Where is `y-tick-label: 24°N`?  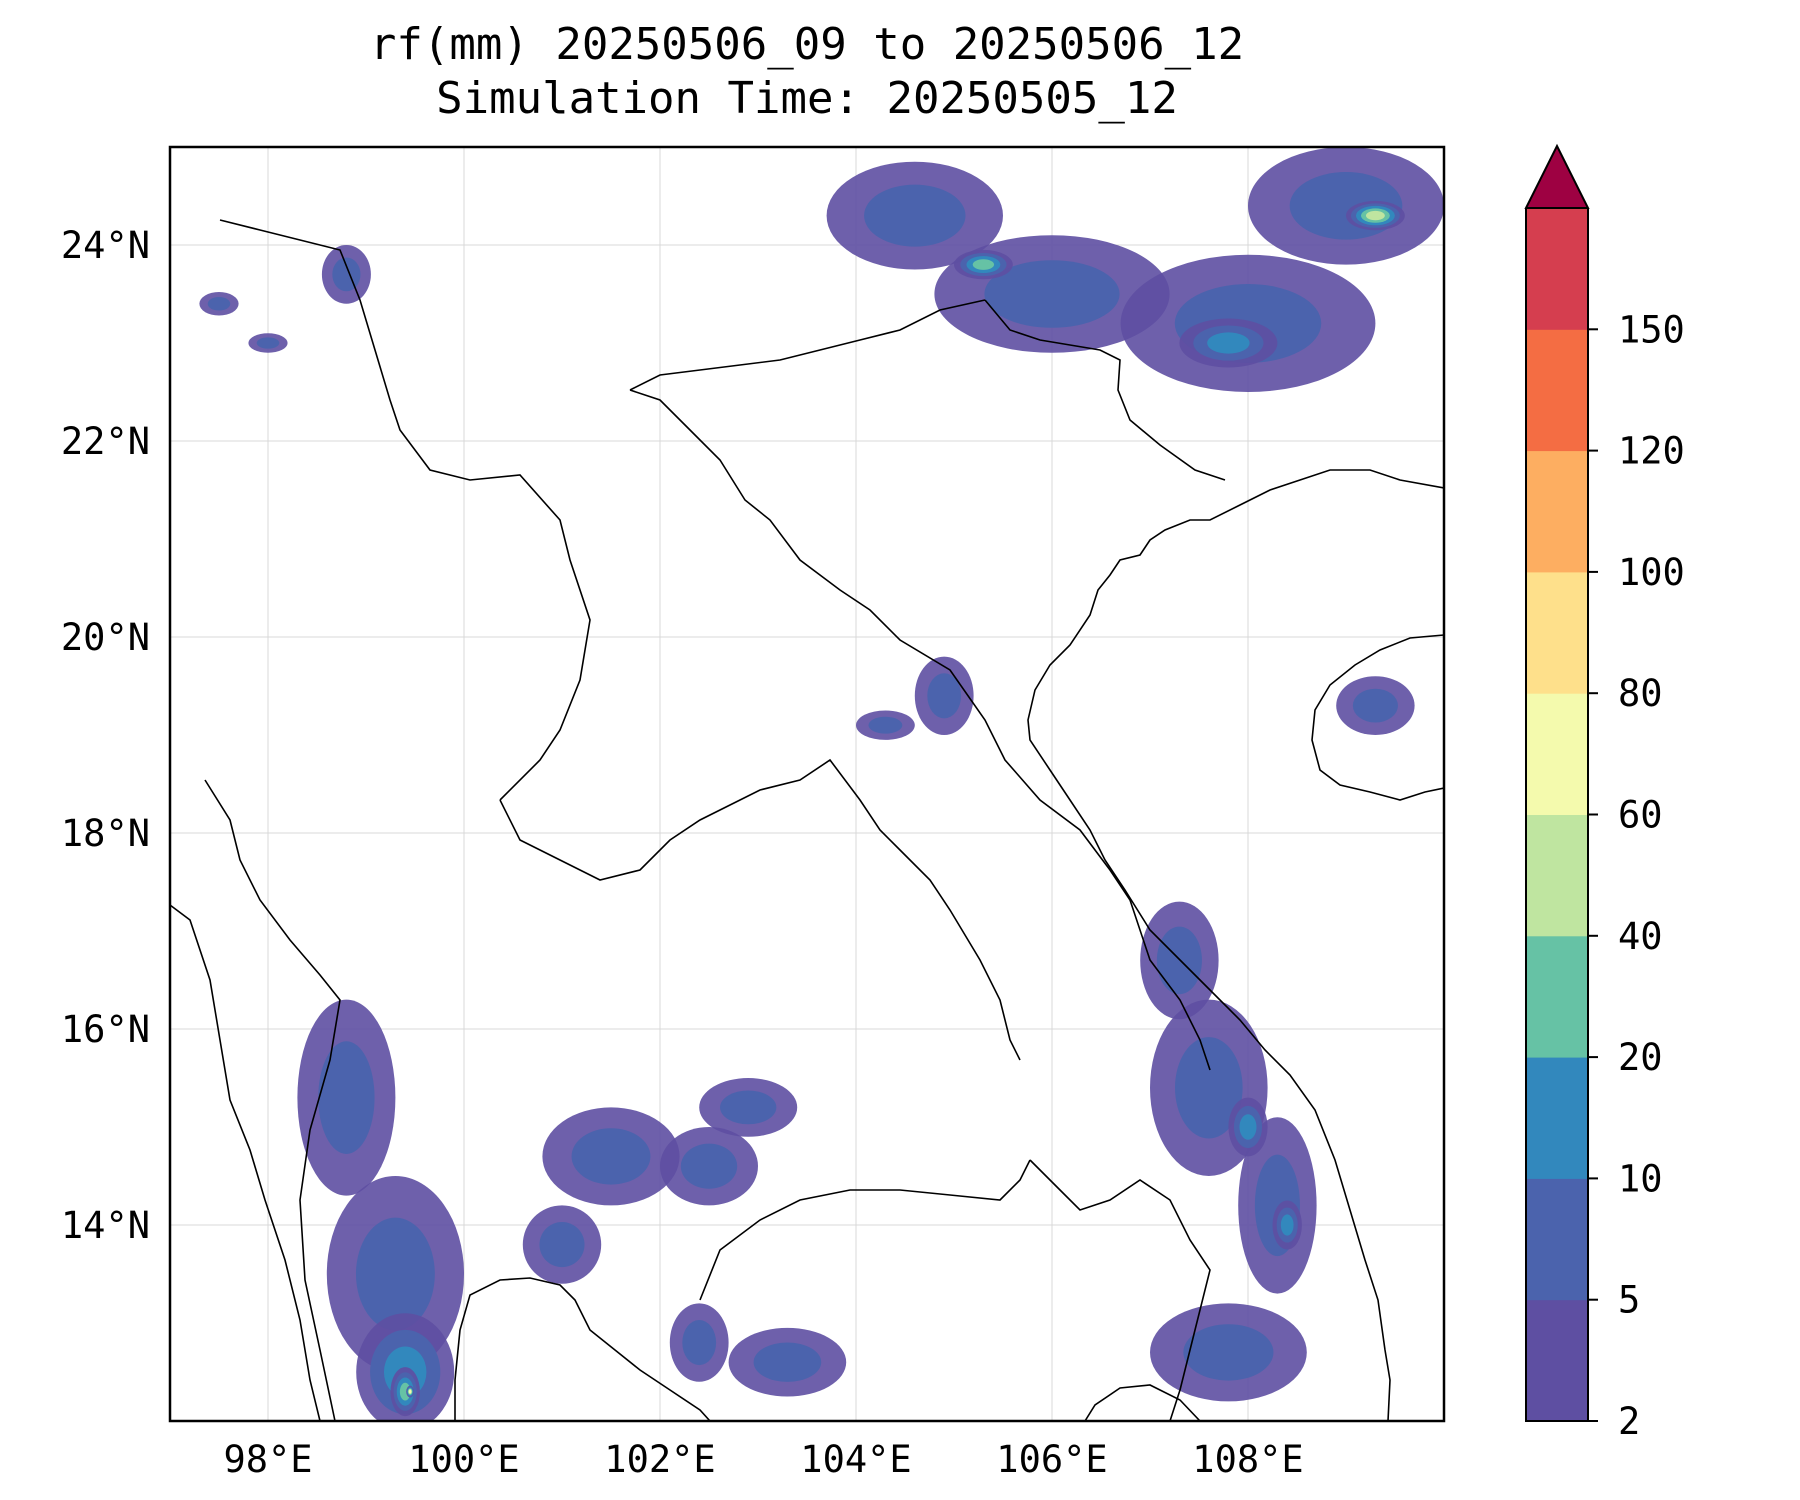
y-tick-label: 24°N is located at coordinates (105, 245).